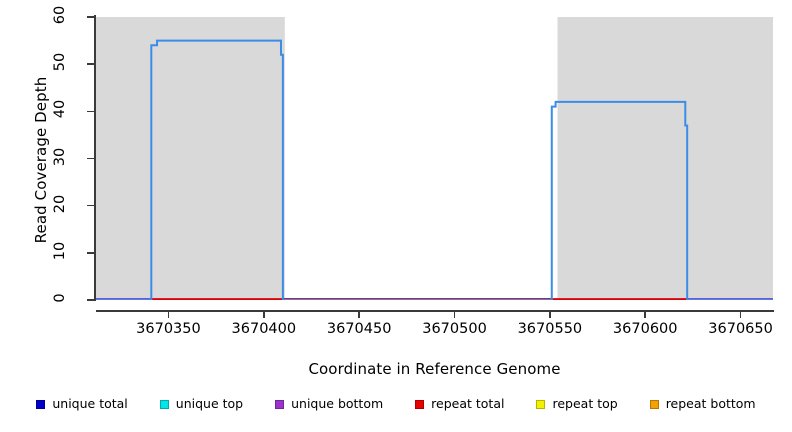 This screenshot has height=432, width=792. What do you see at coordinates (434, 369) in the screenshot?
I see `x-axis-title: Coordinate in Reference Genome` at bounding box center [434, 369].